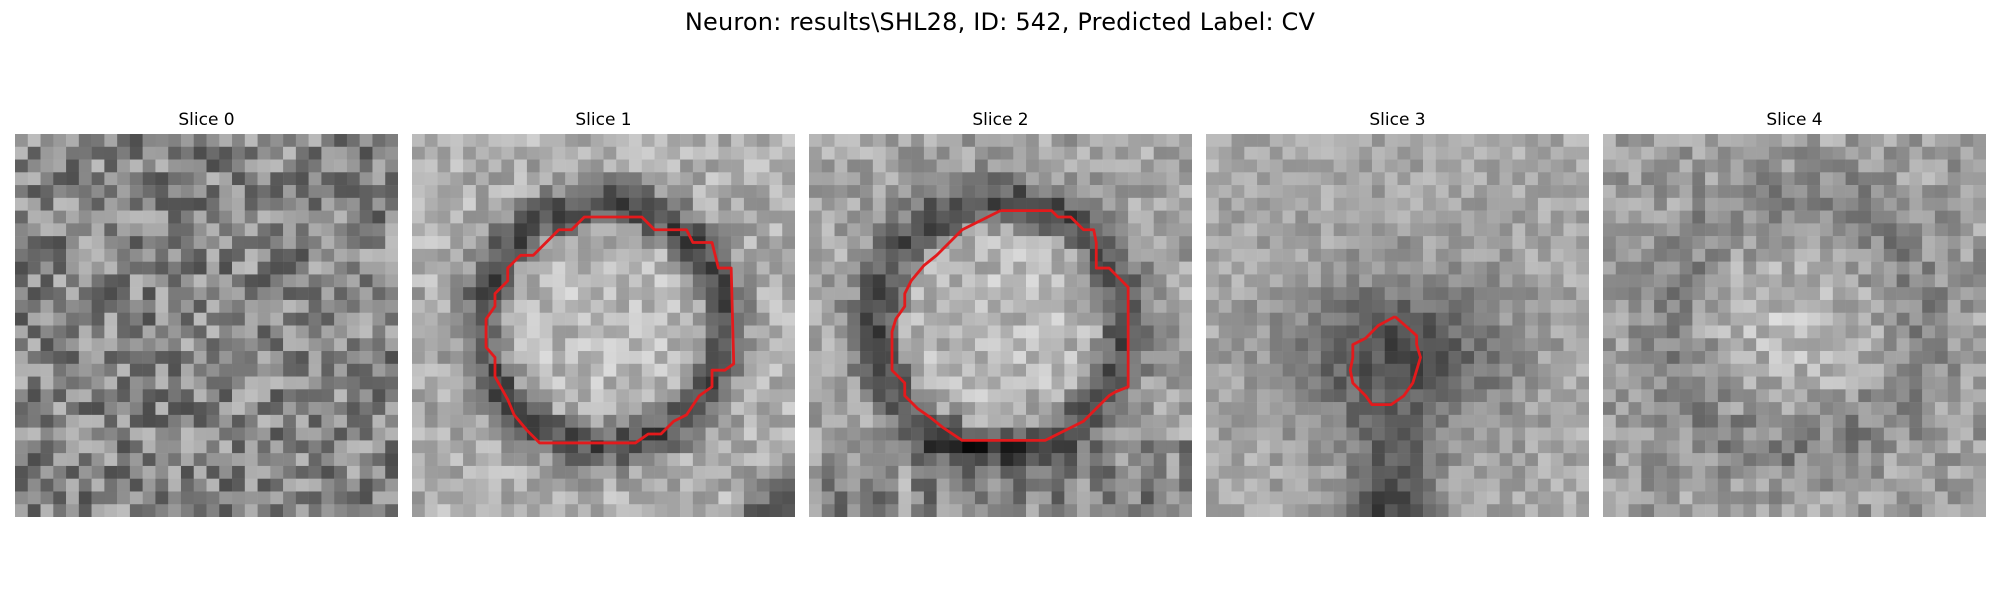 This screenshot has width=2000, height=600. What do you see at coordinates (206, 120) in the screenshot?
I see `slice-title: Slice 0` at bounding box center [206, 120].